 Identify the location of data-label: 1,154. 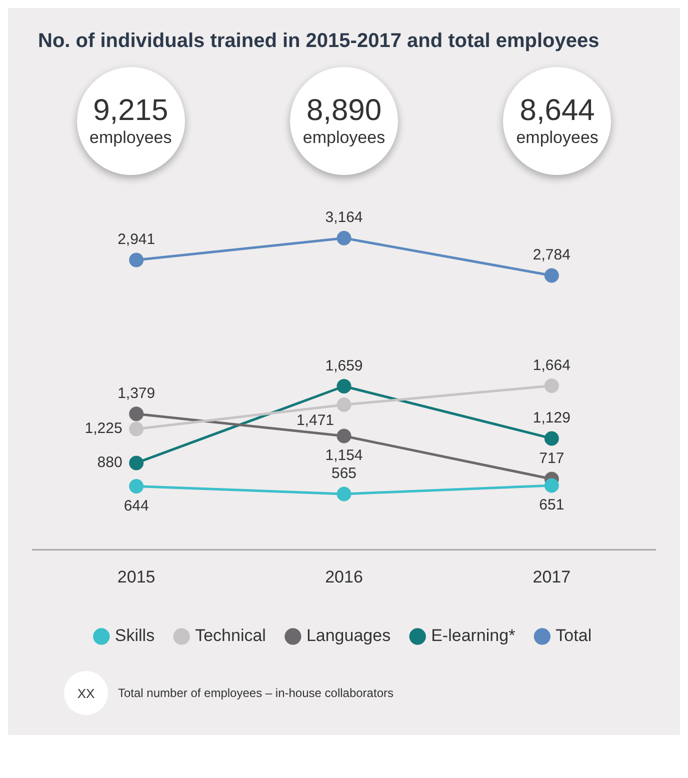
(344, 455).